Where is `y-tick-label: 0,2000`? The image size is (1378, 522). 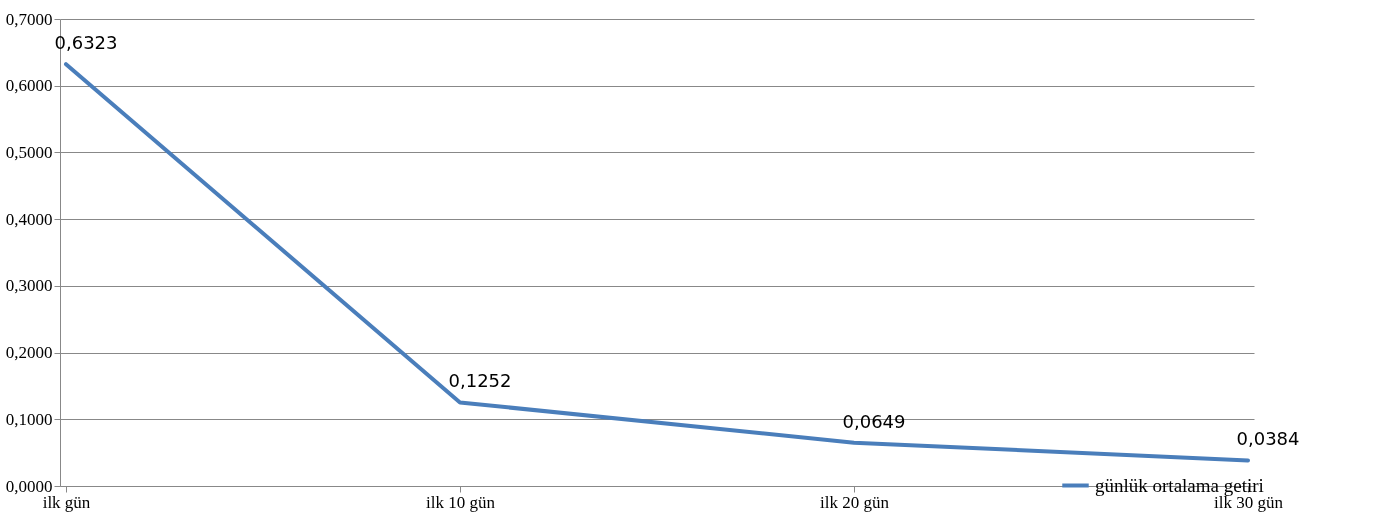
y-tick-label: 0,2000 is located at coordinates (29, 353).